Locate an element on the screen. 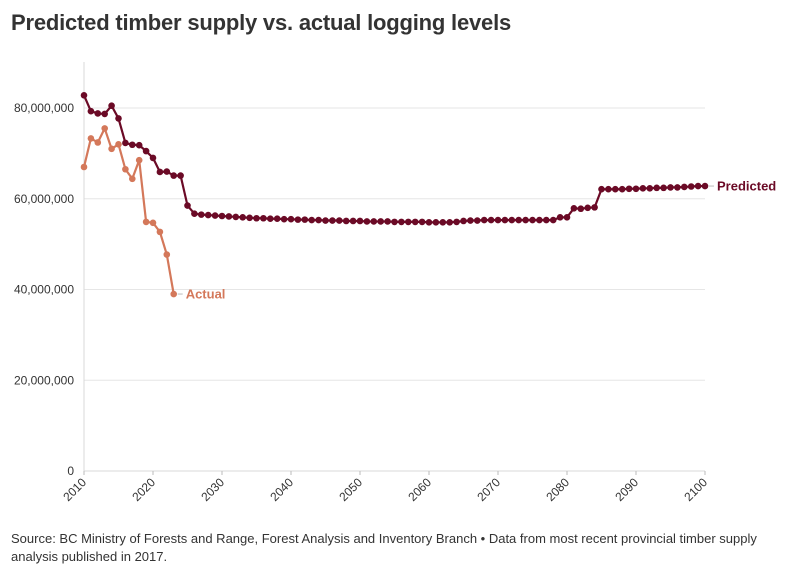 This screenshot has height=575, width=796. x-tick-label: 2020 is located at coordinates (143, 489).